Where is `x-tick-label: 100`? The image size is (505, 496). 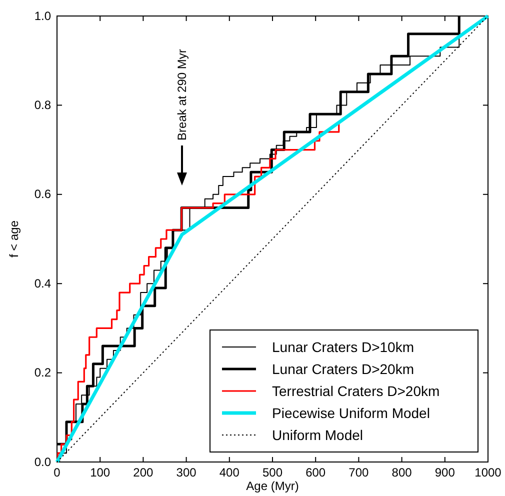 x-tick-label: 100 is located at coordinates (100, 473).